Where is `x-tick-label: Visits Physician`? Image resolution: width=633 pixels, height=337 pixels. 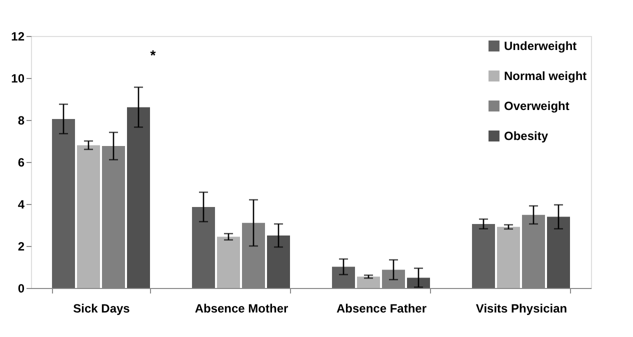 x-tick-label: Visits Physician is located at coordinates (522, 309).